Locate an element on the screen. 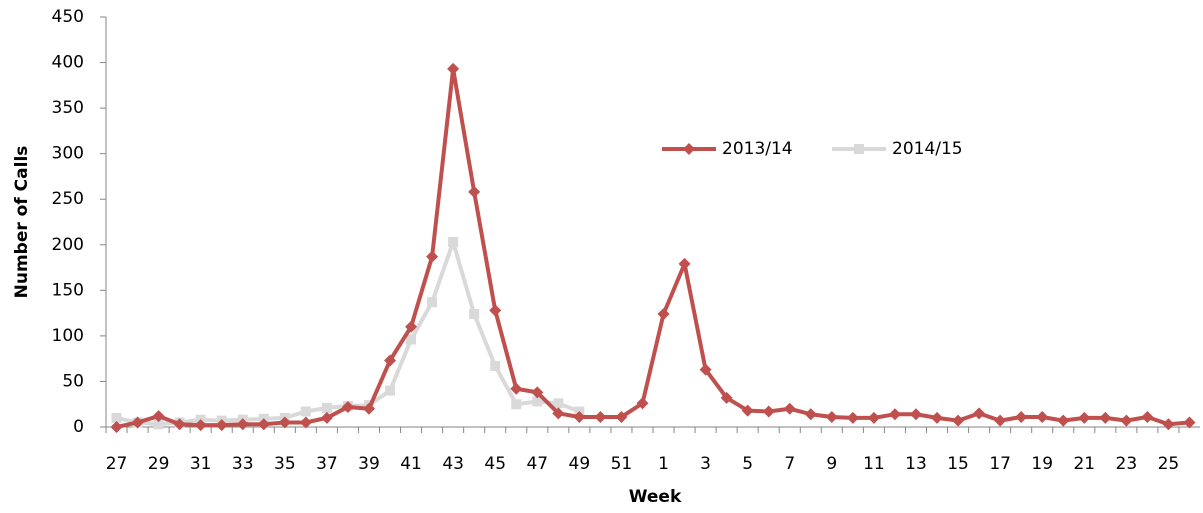 Image resolution: width=1203 pixels, height=513 pixels. legend-label: 2014/15 is located at coordinates (927, 149).